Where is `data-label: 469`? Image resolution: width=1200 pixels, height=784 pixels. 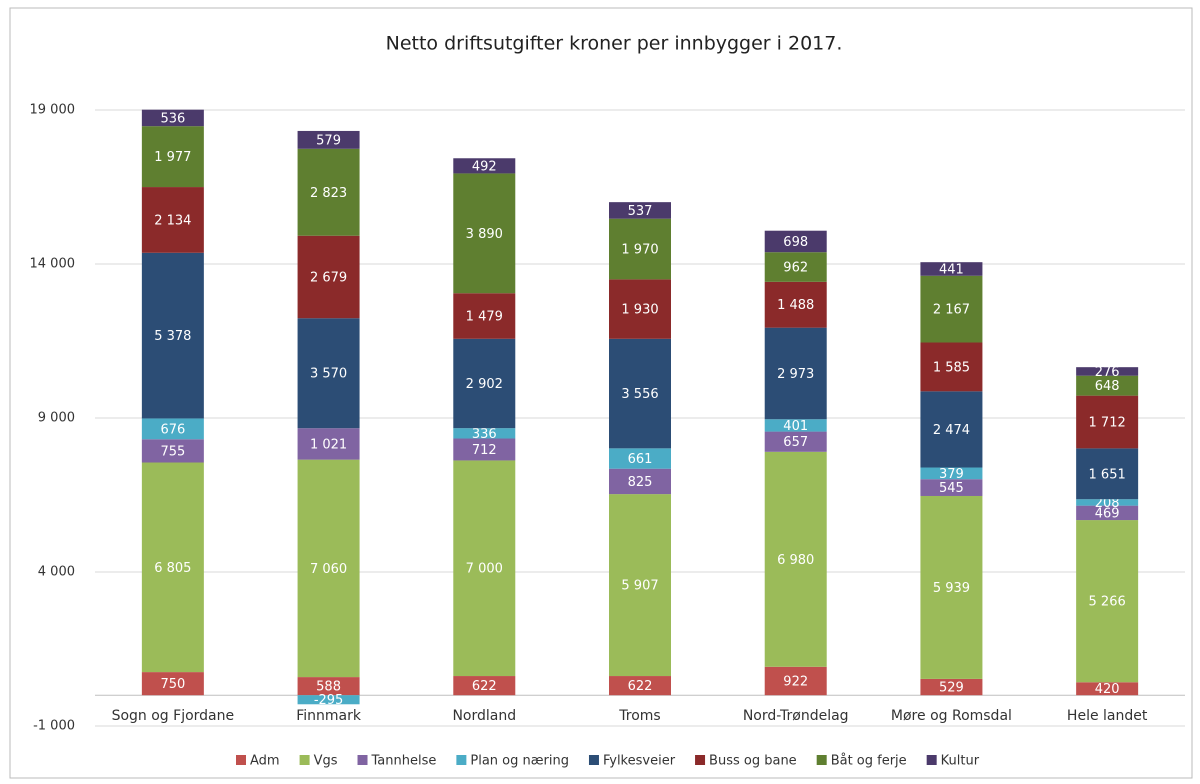
data-label: 469 is located at coordinates (1107, 513).